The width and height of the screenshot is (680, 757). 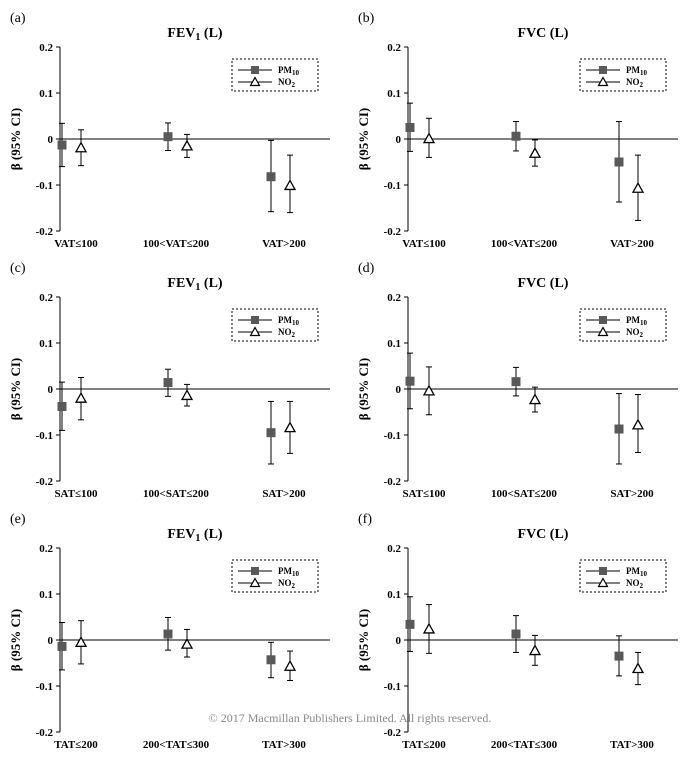 What do you see at coordinates (524, 745) in the screenshot?
I see `category-label: 200<TAT≤300` at bounding box center [524, 745].